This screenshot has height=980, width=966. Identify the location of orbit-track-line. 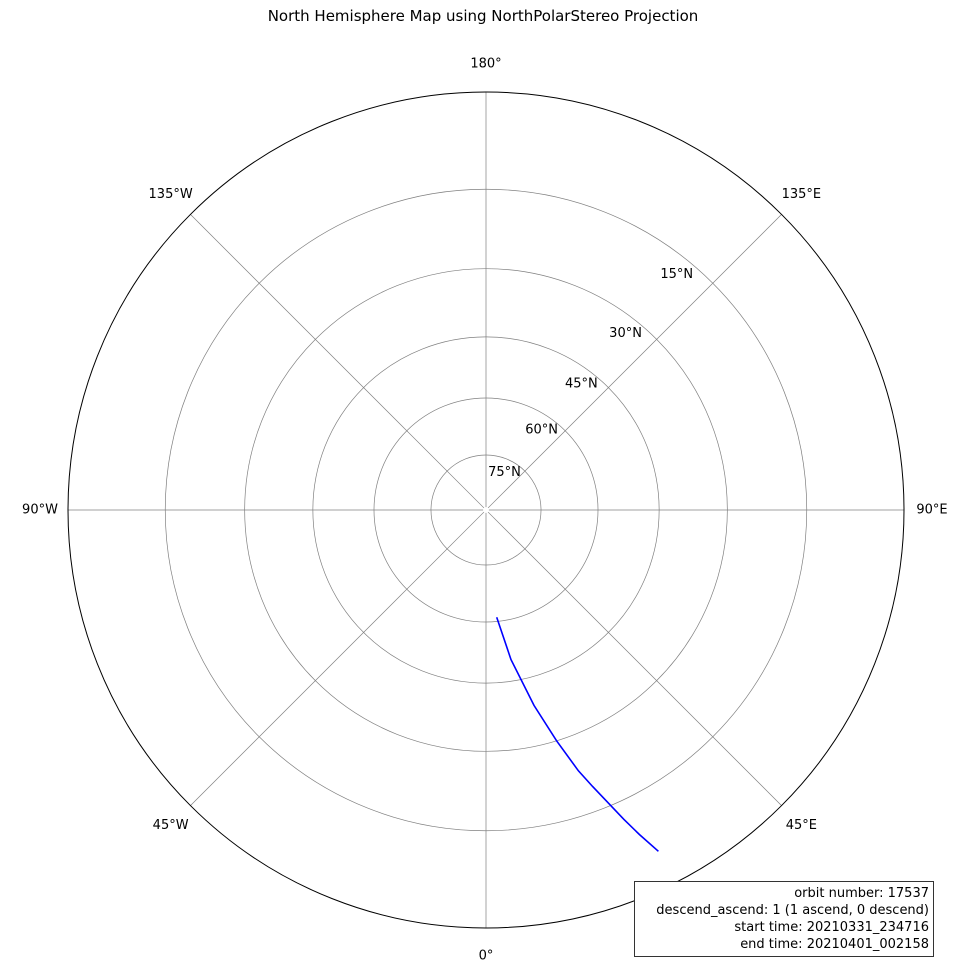
(577, 734).